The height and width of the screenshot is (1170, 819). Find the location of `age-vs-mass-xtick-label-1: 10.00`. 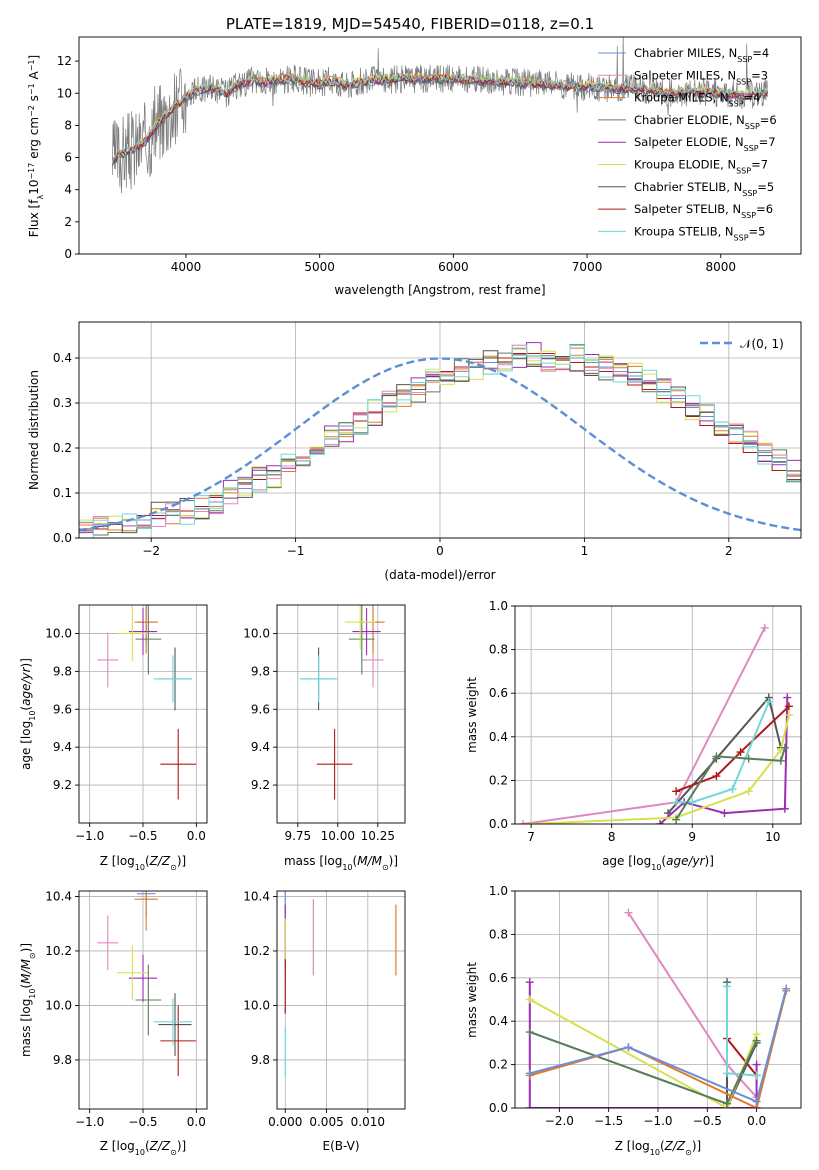

age-vs-mass-xtick-label-1: 10.00 is located at coordinates (338, 836).